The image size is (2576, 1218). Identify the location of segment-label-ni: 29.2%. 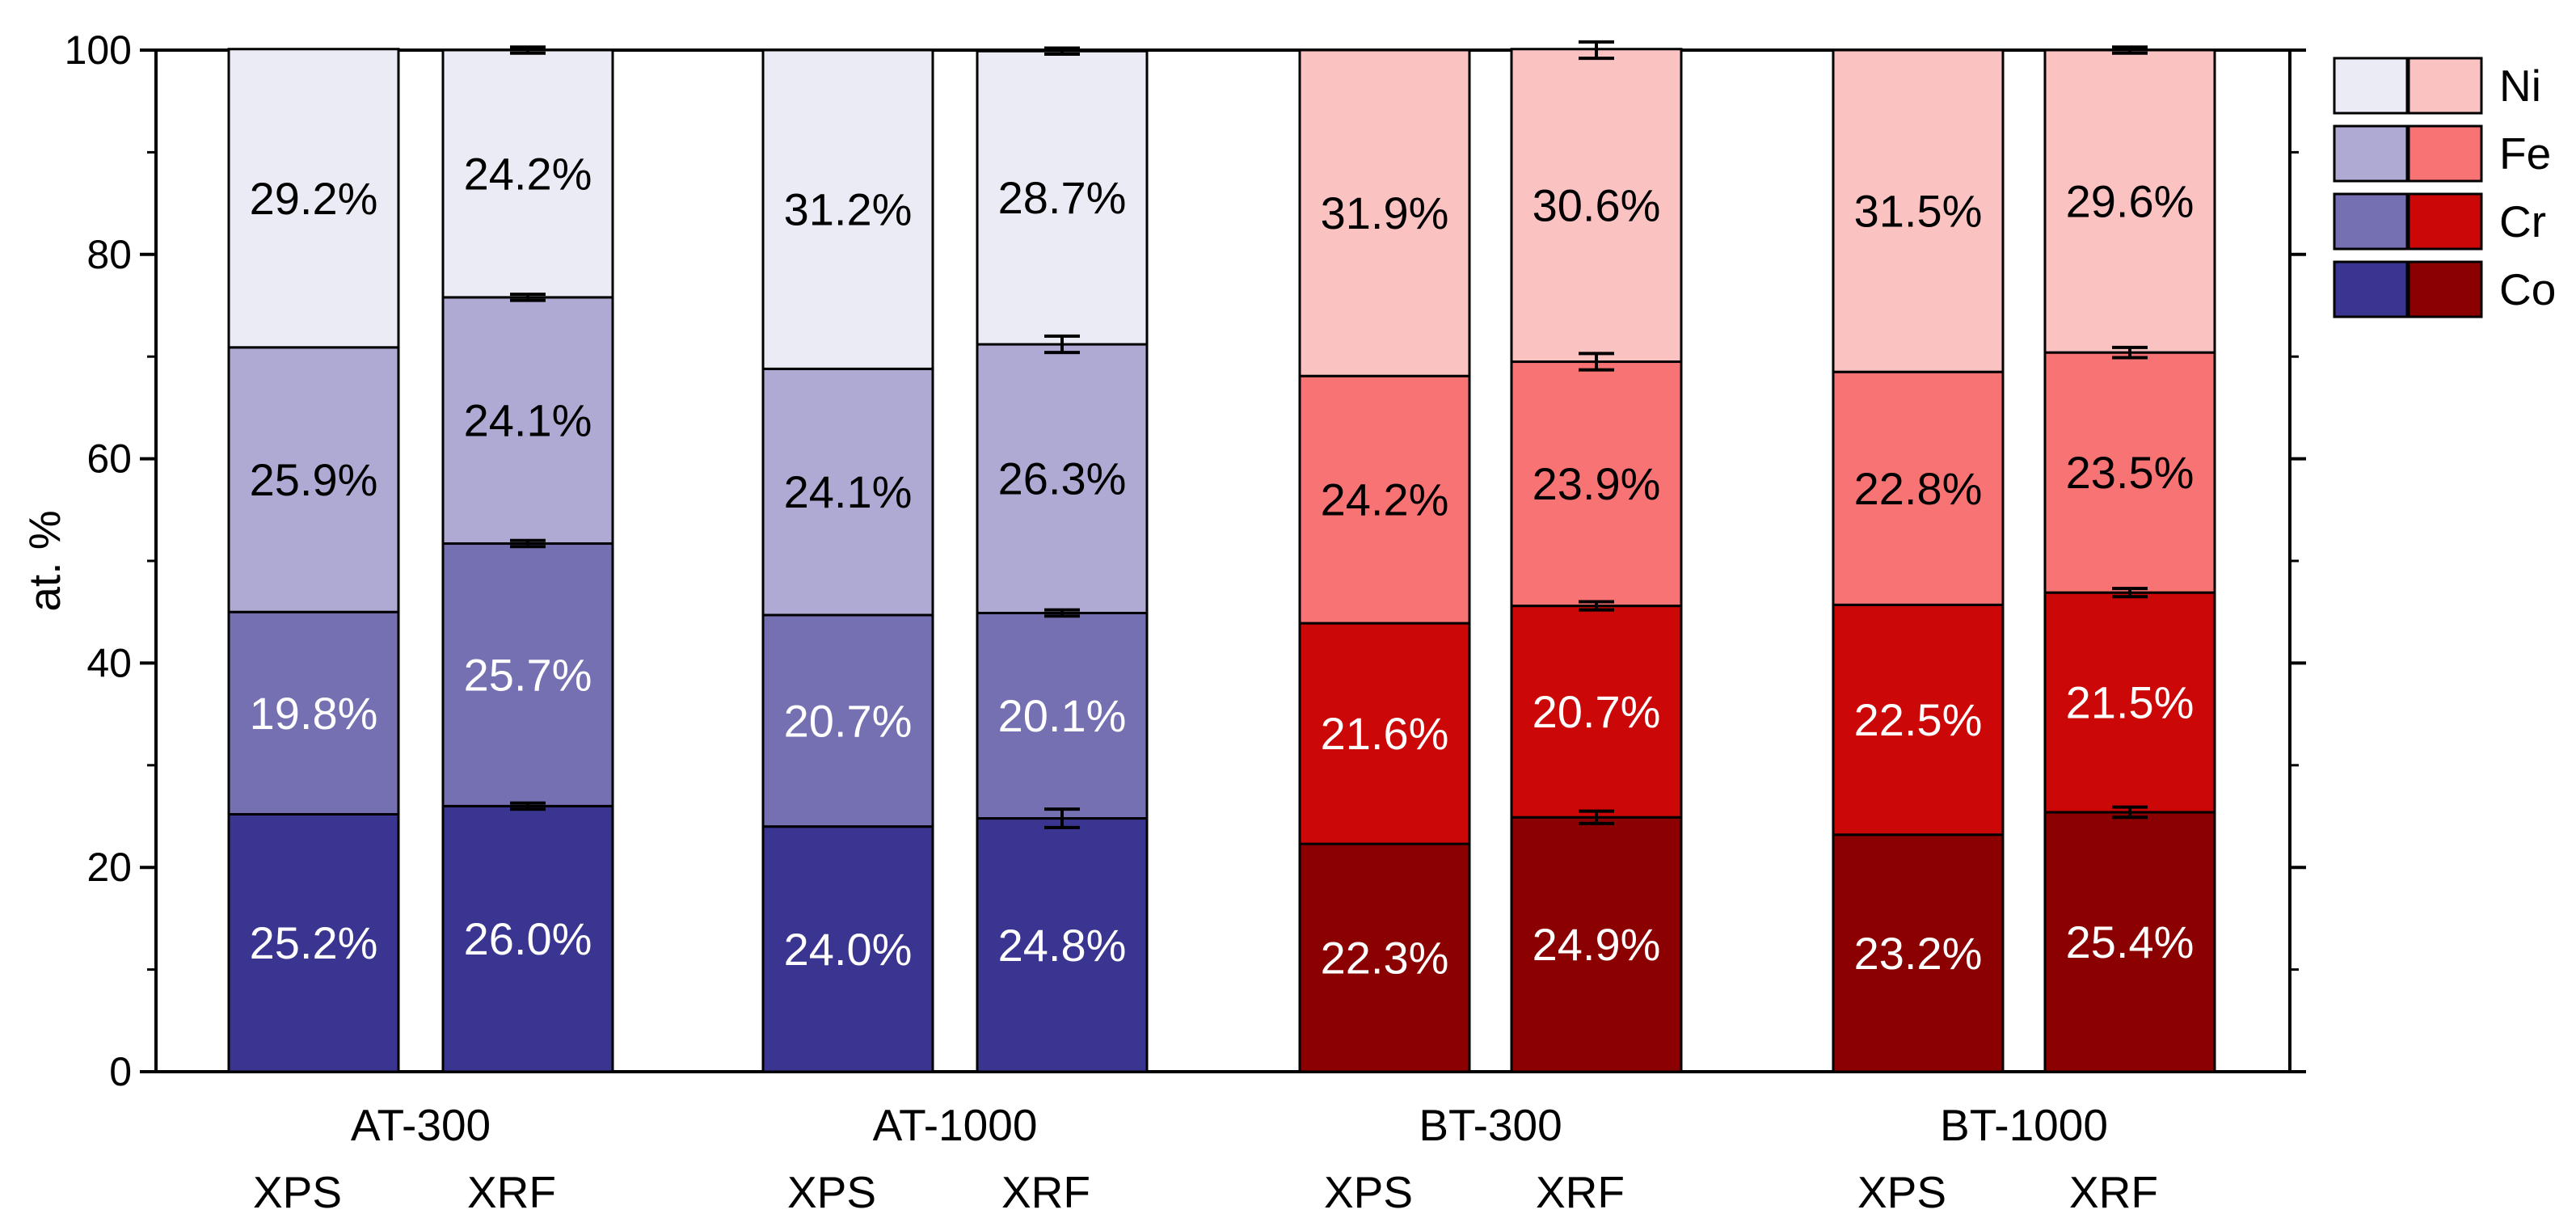
(314, 198).